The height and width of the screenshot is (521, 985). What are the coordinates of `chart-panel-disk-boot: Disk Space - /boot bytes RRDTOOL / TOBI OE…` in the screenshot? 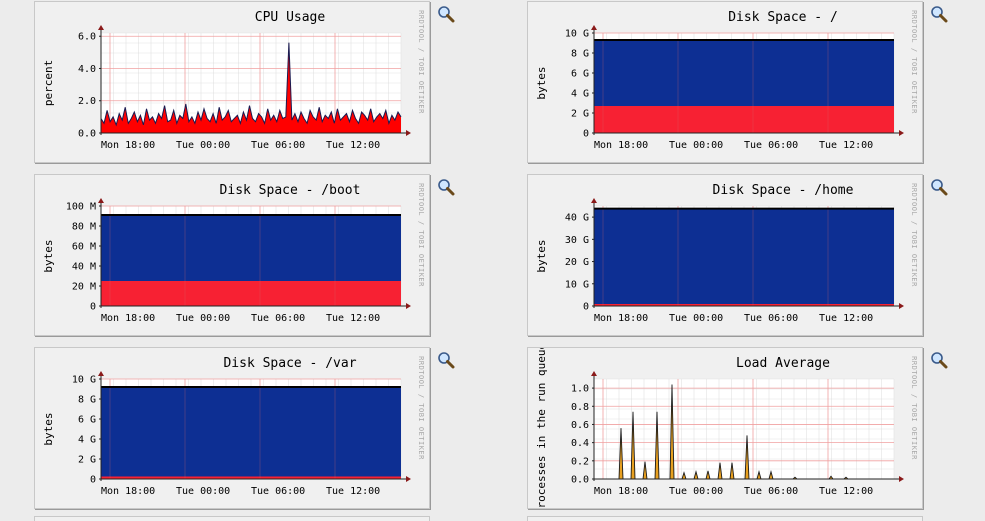 It's located at (232, 255).